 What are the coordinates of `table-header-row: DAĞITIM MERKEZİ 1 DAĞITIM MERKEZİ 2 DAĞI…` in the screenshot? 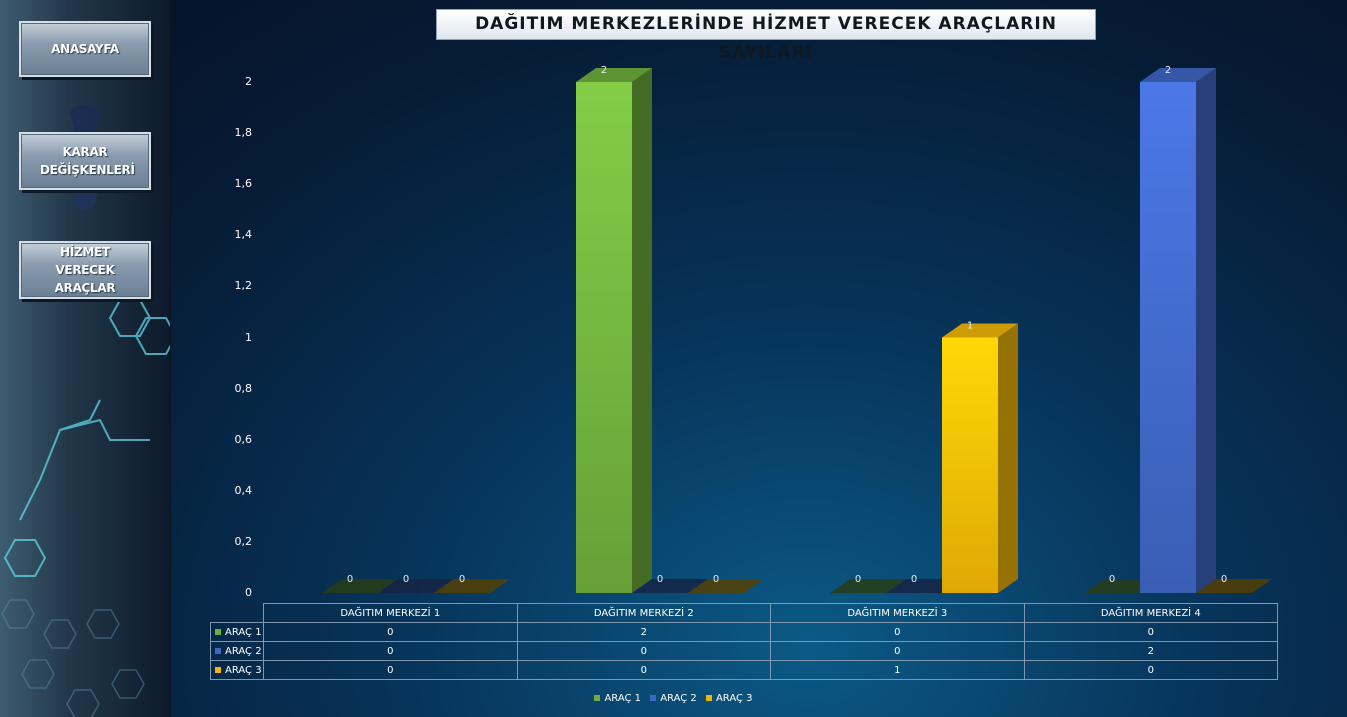 It's located at (744, 613).